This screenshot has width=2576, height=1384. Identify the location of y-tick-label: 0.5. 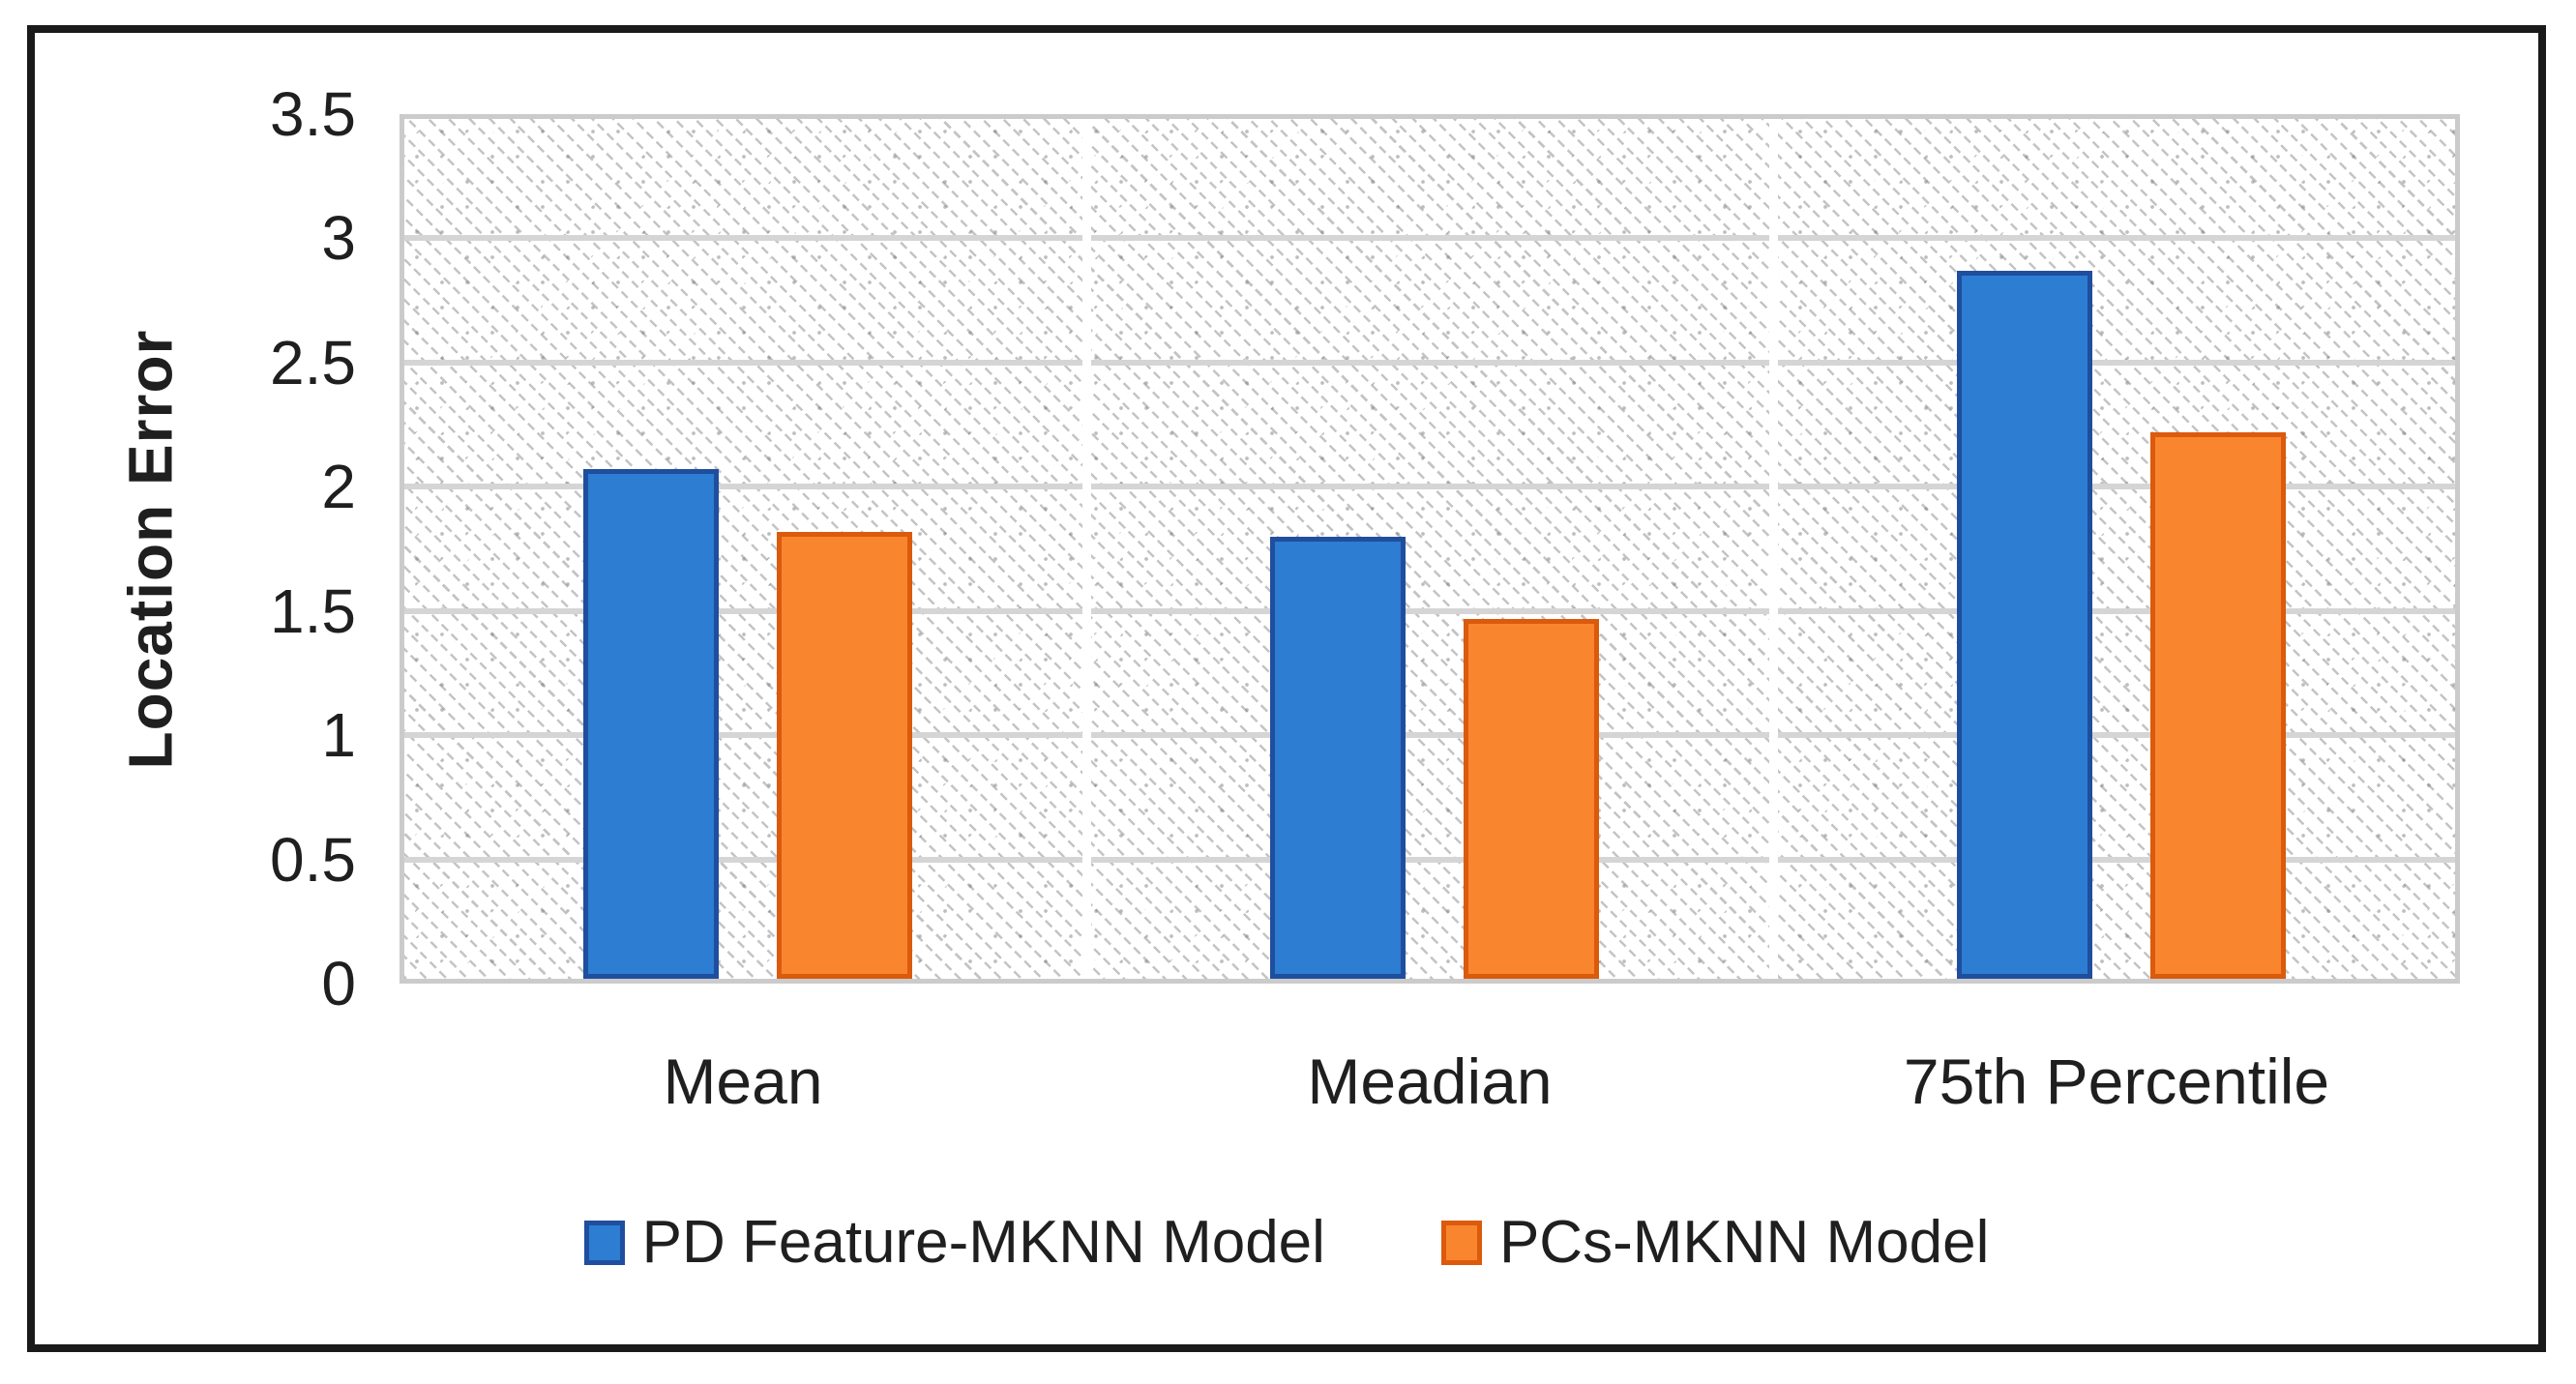
(313, 859).